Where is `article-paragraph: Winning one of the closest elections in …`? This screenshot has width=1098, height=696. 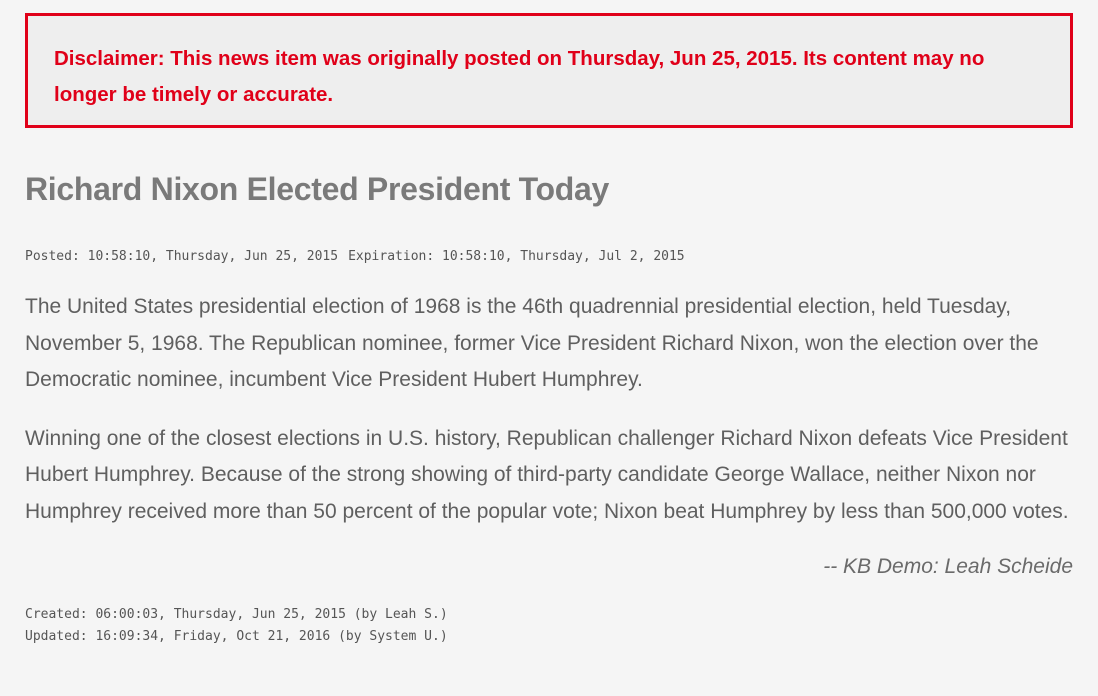
article-paragraph: Winning one of the closest elections in … is located at coordinates (547, 474).